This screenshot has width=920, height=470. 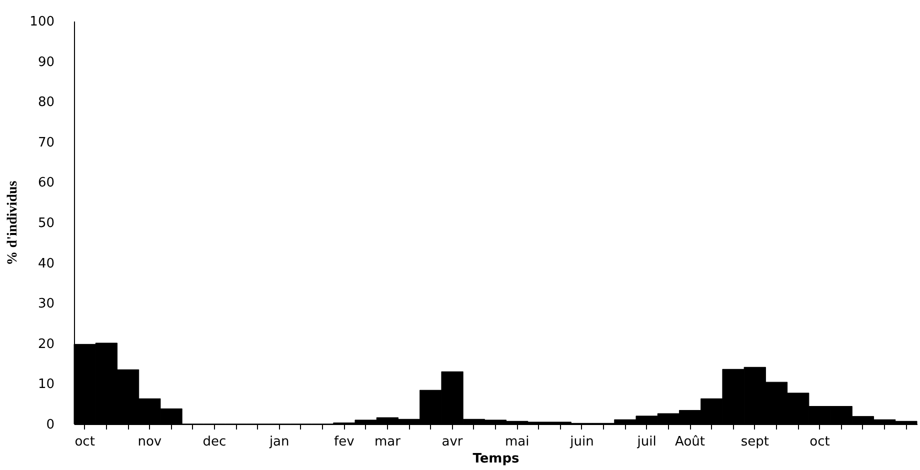 What do you see at coordinates (754, 442) in the screenshot?
I see `x-tick-label: sept` at bounding box center [754, 442].